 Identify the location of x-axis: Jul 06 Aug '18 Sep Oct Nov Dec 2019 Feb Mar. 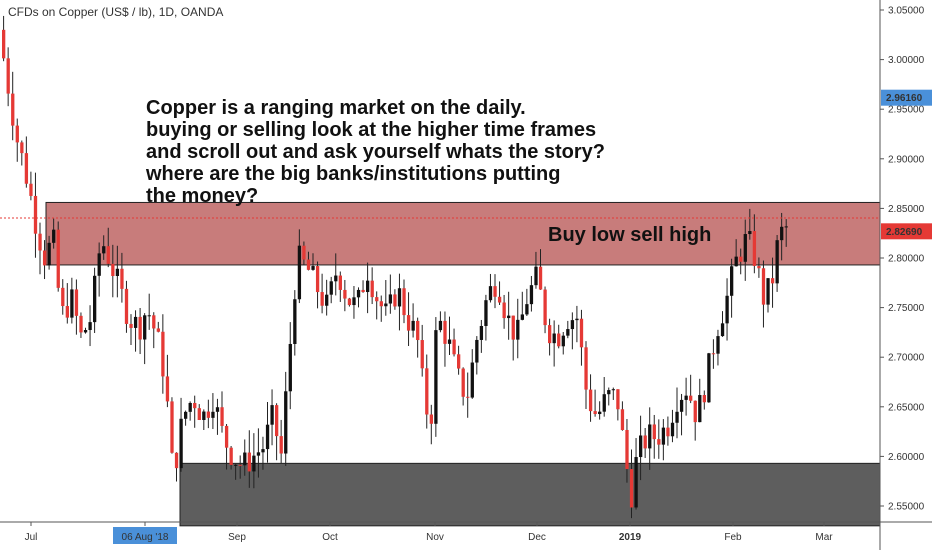
(429, 533).